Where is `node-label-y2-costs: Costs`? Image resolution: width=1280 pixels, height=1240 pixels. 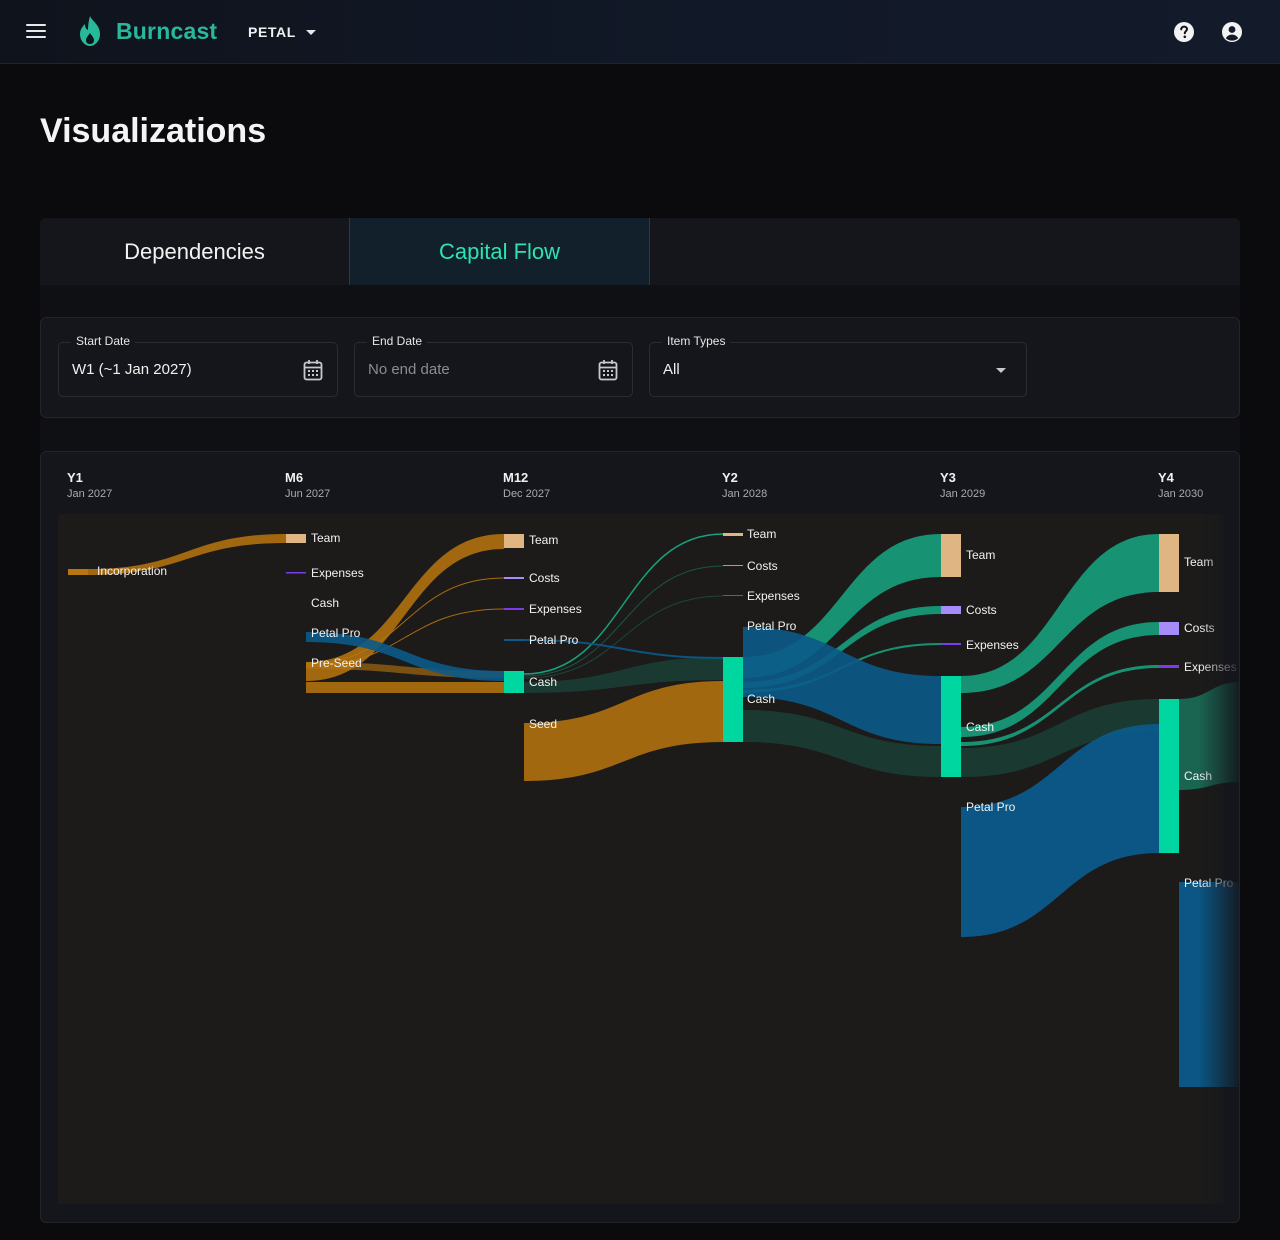
node-label-y2-costs: Costs is located at coordinates (762, 566).